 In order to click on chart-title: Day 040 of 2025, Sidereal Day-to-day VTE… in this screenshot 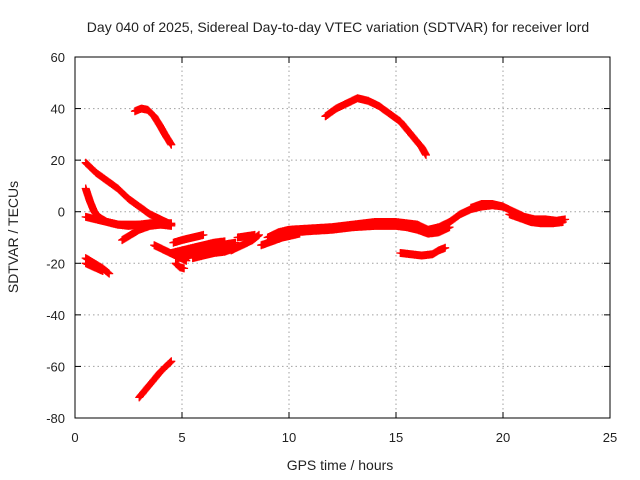, I will do `click(338, 27)`.